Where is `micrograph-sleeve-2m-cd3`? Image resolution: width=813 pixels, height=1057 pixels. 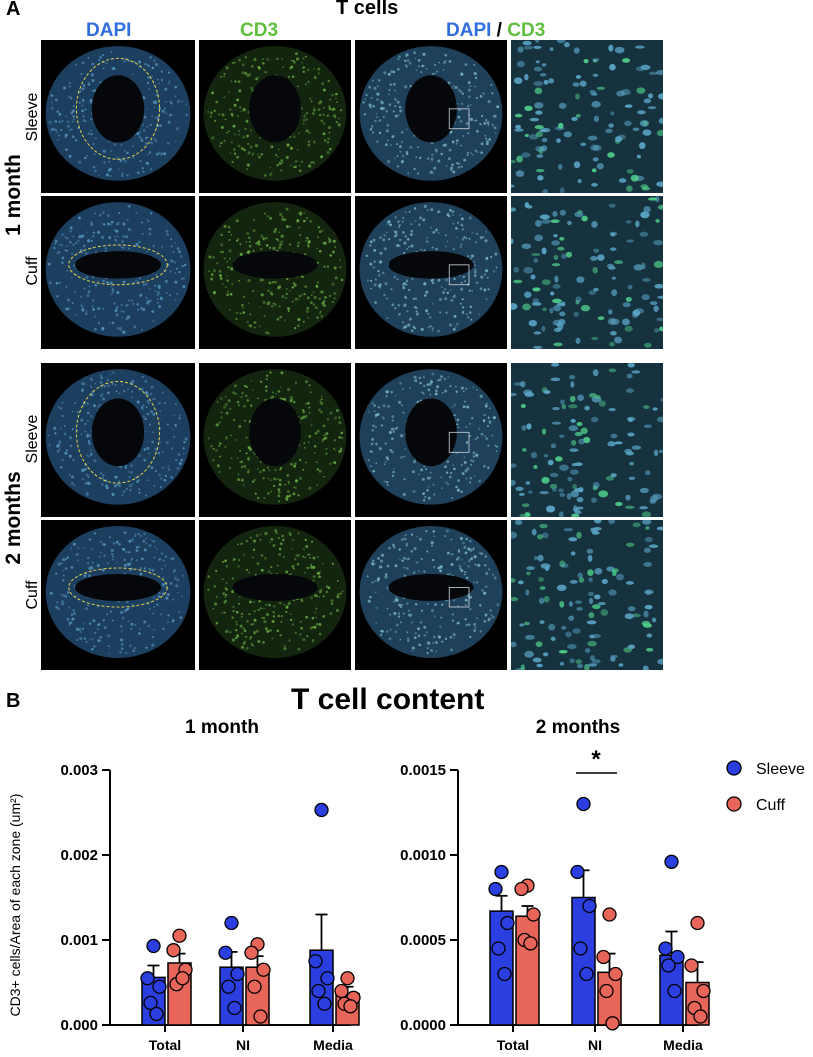 micrograph-sleeve-2m-cd3 is located at coordinates (275, 440).